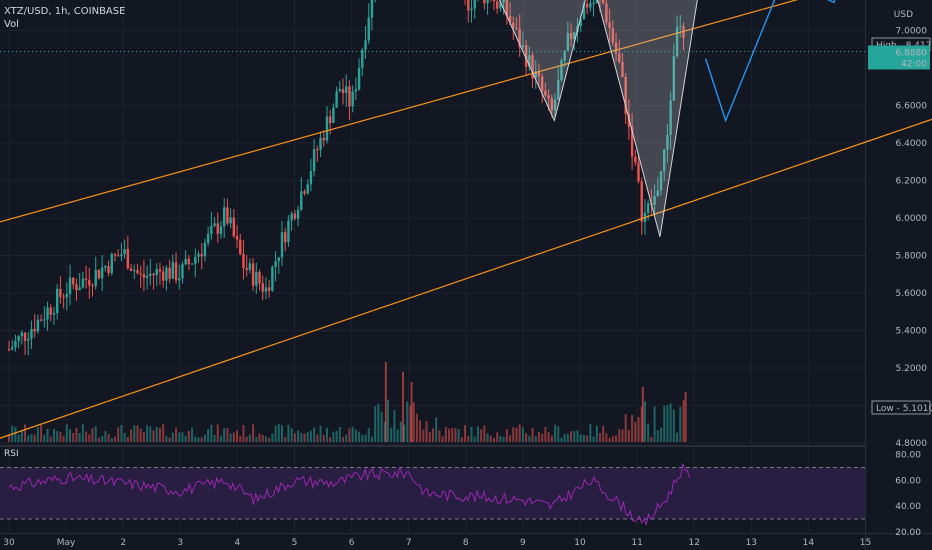 The height and width of the screenshot is (550, 932). What do you see at coordinates (64, 18) in the screenshot?
I see `chart-header: XTZ/USD, 1h, COINBASE Vol` at bounding box center [64, 18].